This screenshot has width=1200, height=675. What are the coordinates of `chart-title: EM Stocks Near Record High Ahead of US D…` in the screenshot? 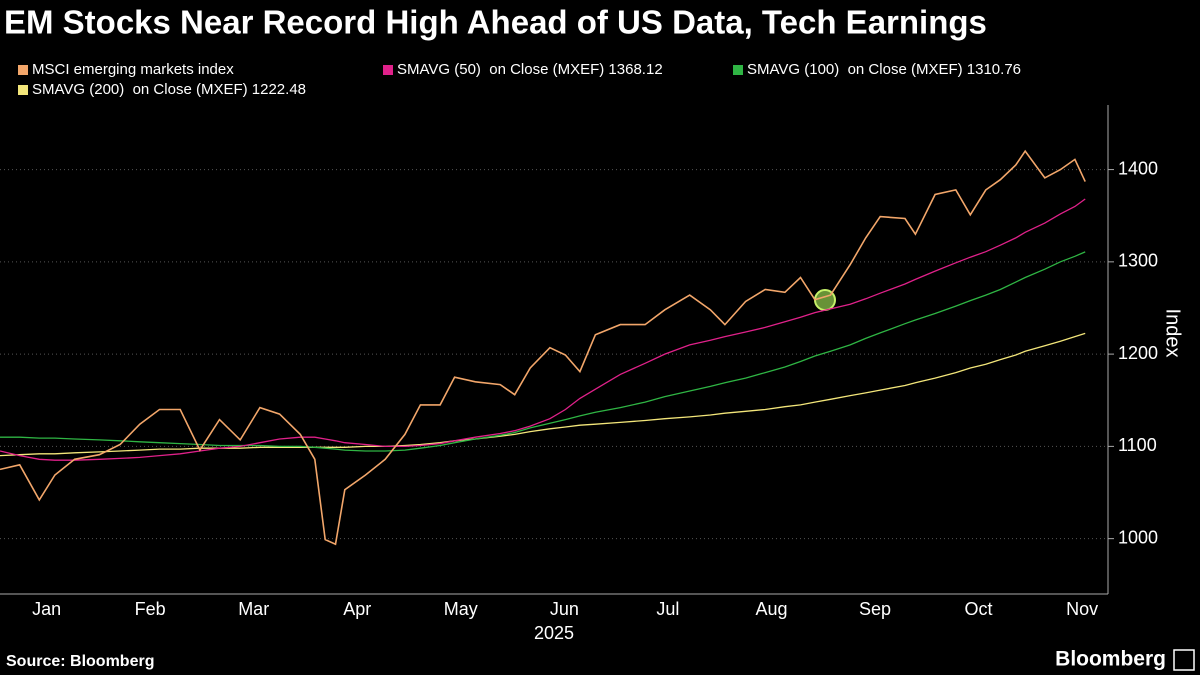 It's located at (495, 22).